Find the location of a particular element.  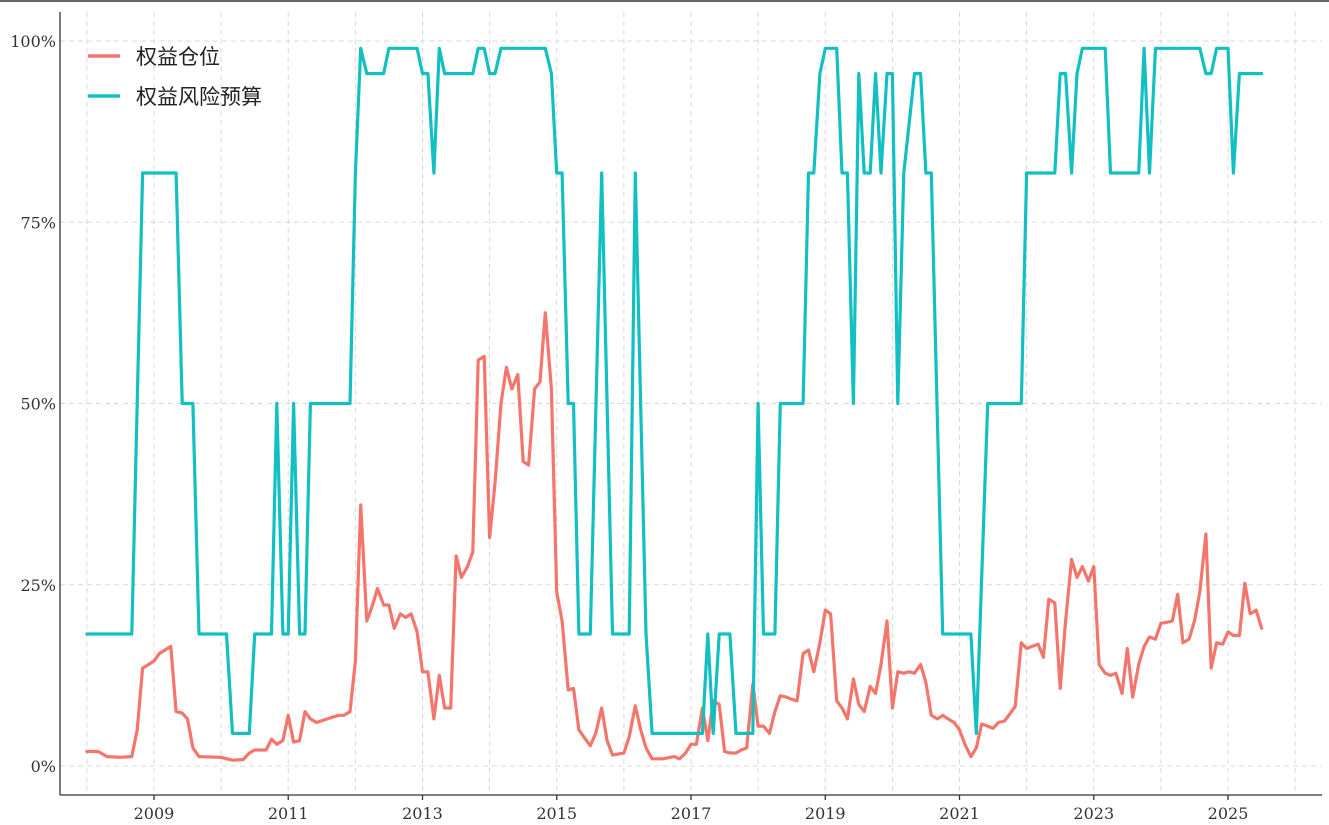

y-tick-label: 25% is located at coordinates (38, 585).